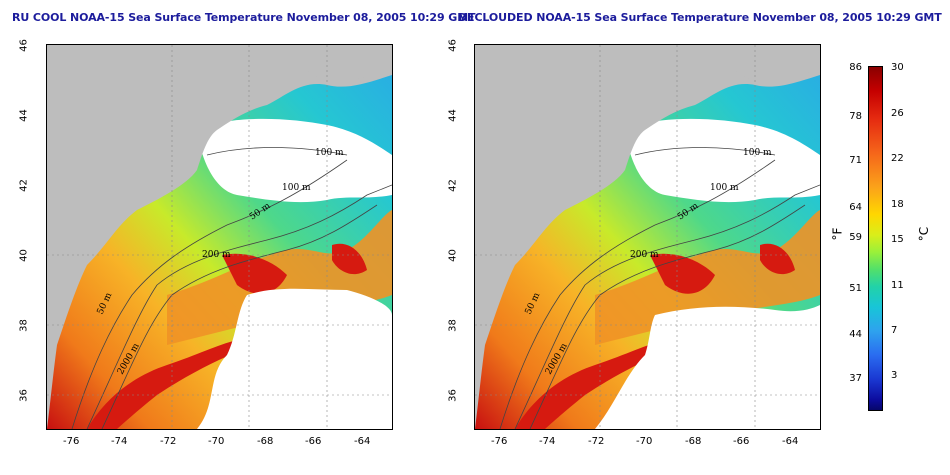 The height and width of the screenshot is (475, 950). What do you see at coordinates (894, 330) in the screenshot?
I see `colorbar-celsius-label: 7` at bounding box center [894, 330].